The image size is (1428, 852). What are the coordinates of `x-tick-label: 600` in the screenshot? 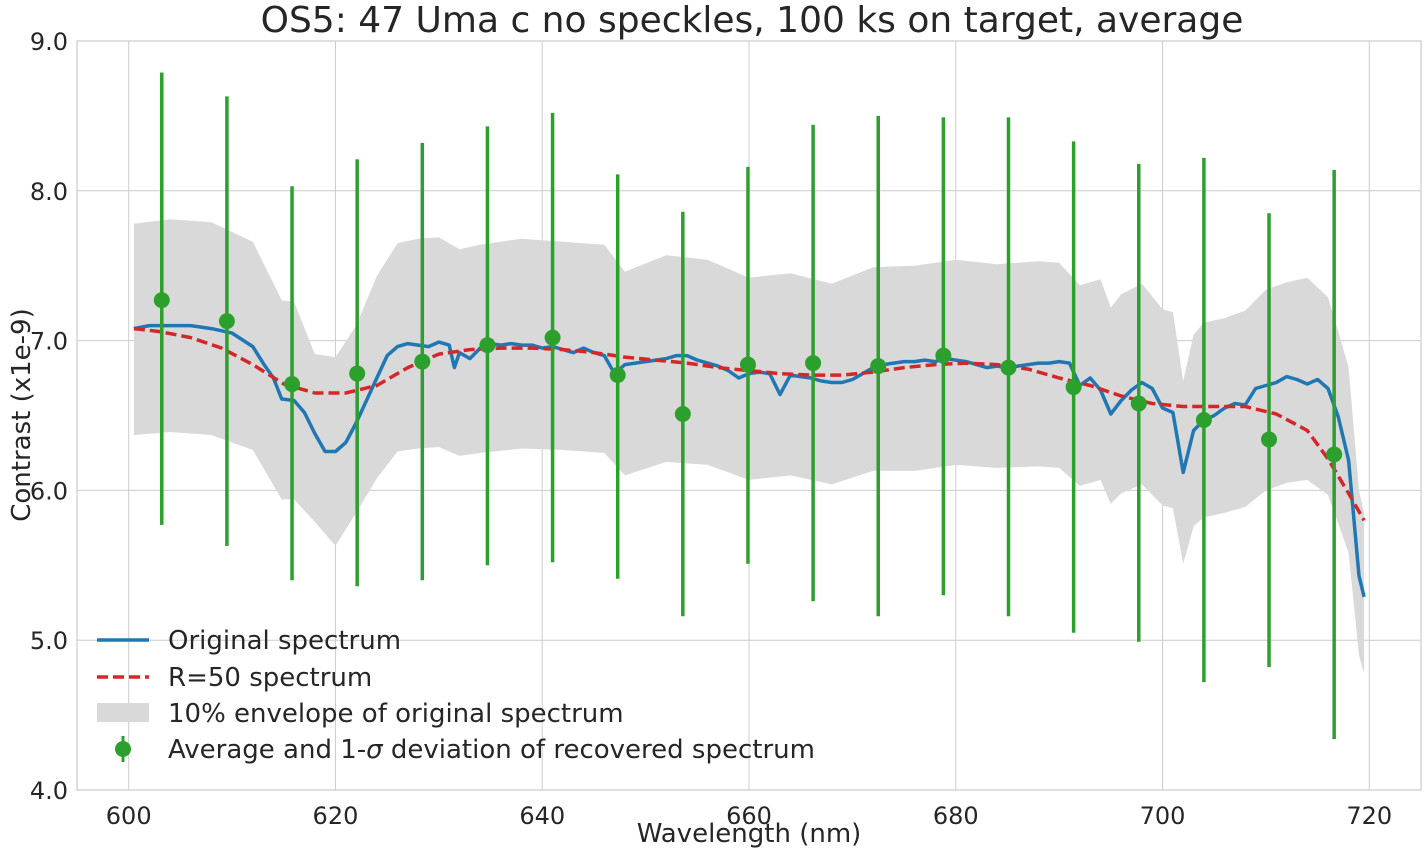 It's located at (129, 816).